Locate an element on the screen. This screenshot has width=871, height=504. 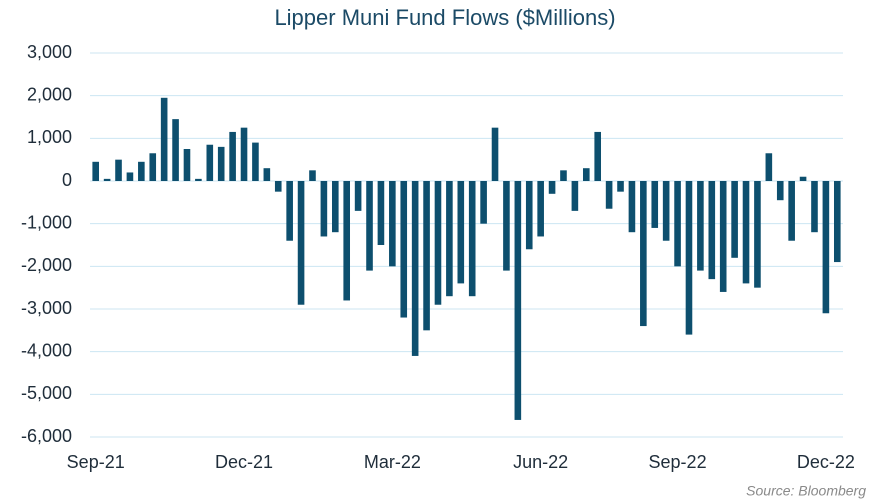
chart-title: Lipper Muni Fund Flows ($Millions) is located at coordinates (444, 17).